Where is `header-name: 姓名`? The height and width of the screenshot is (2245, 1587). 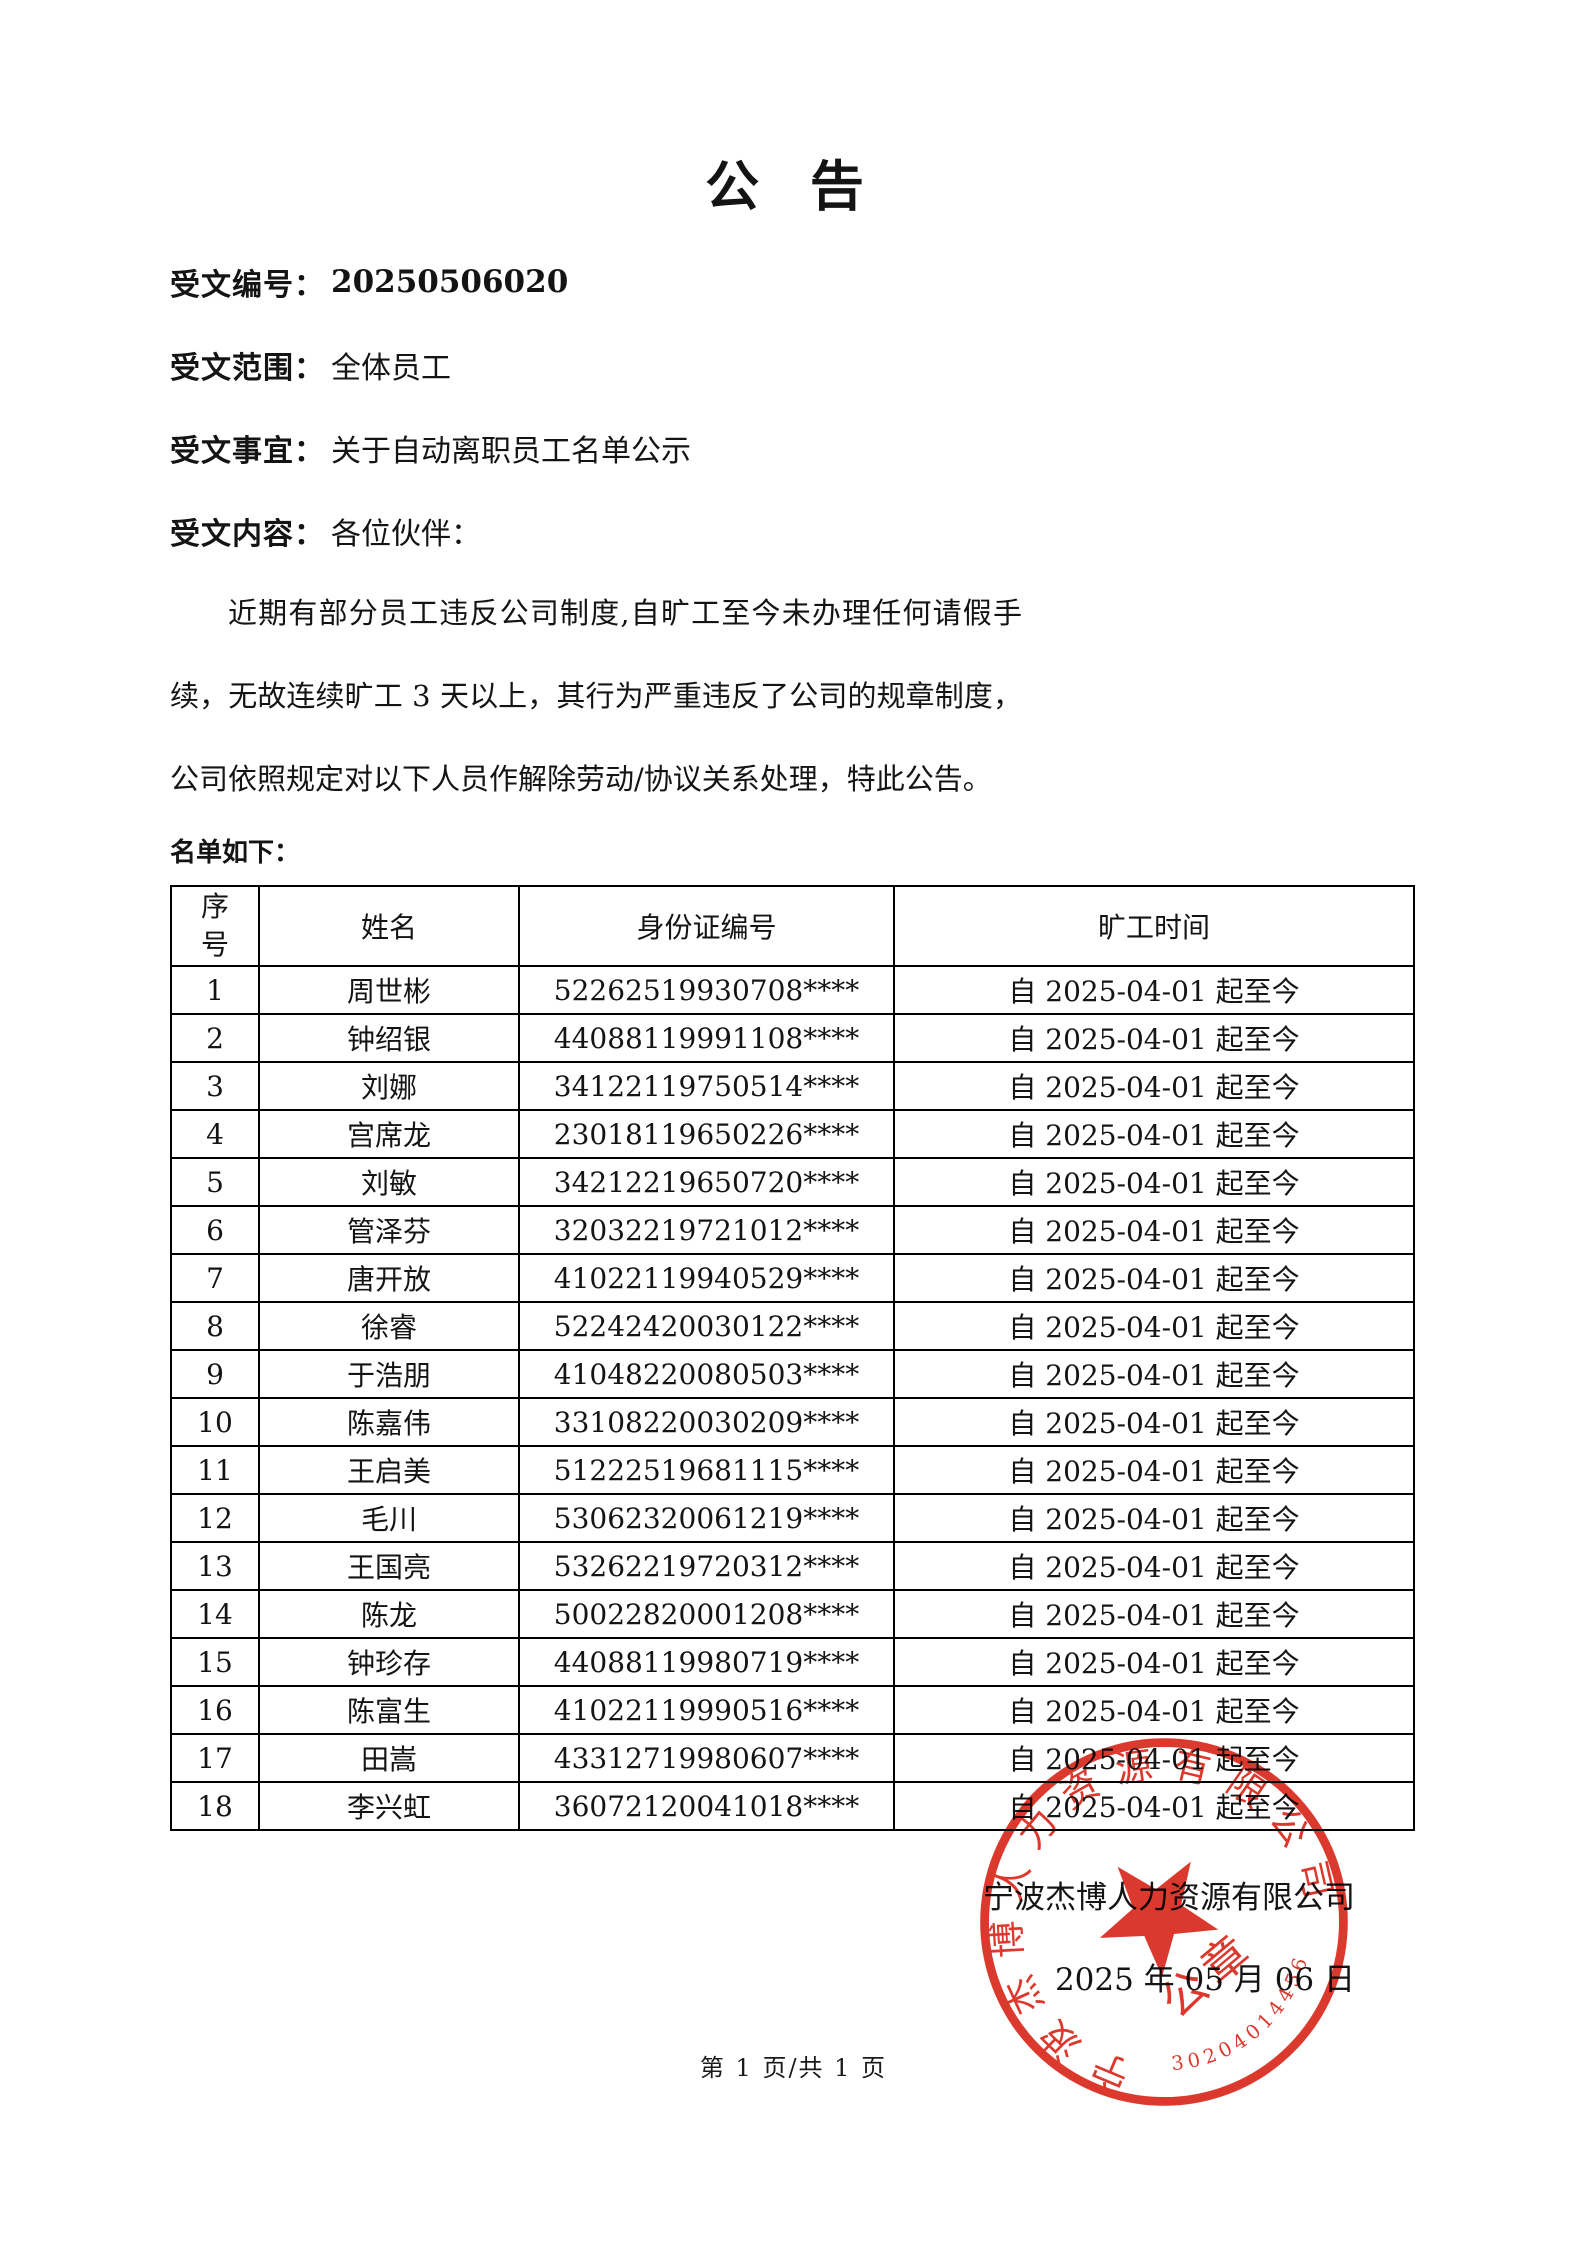 header-name: 姓名 is located at coordinates (389, 926).